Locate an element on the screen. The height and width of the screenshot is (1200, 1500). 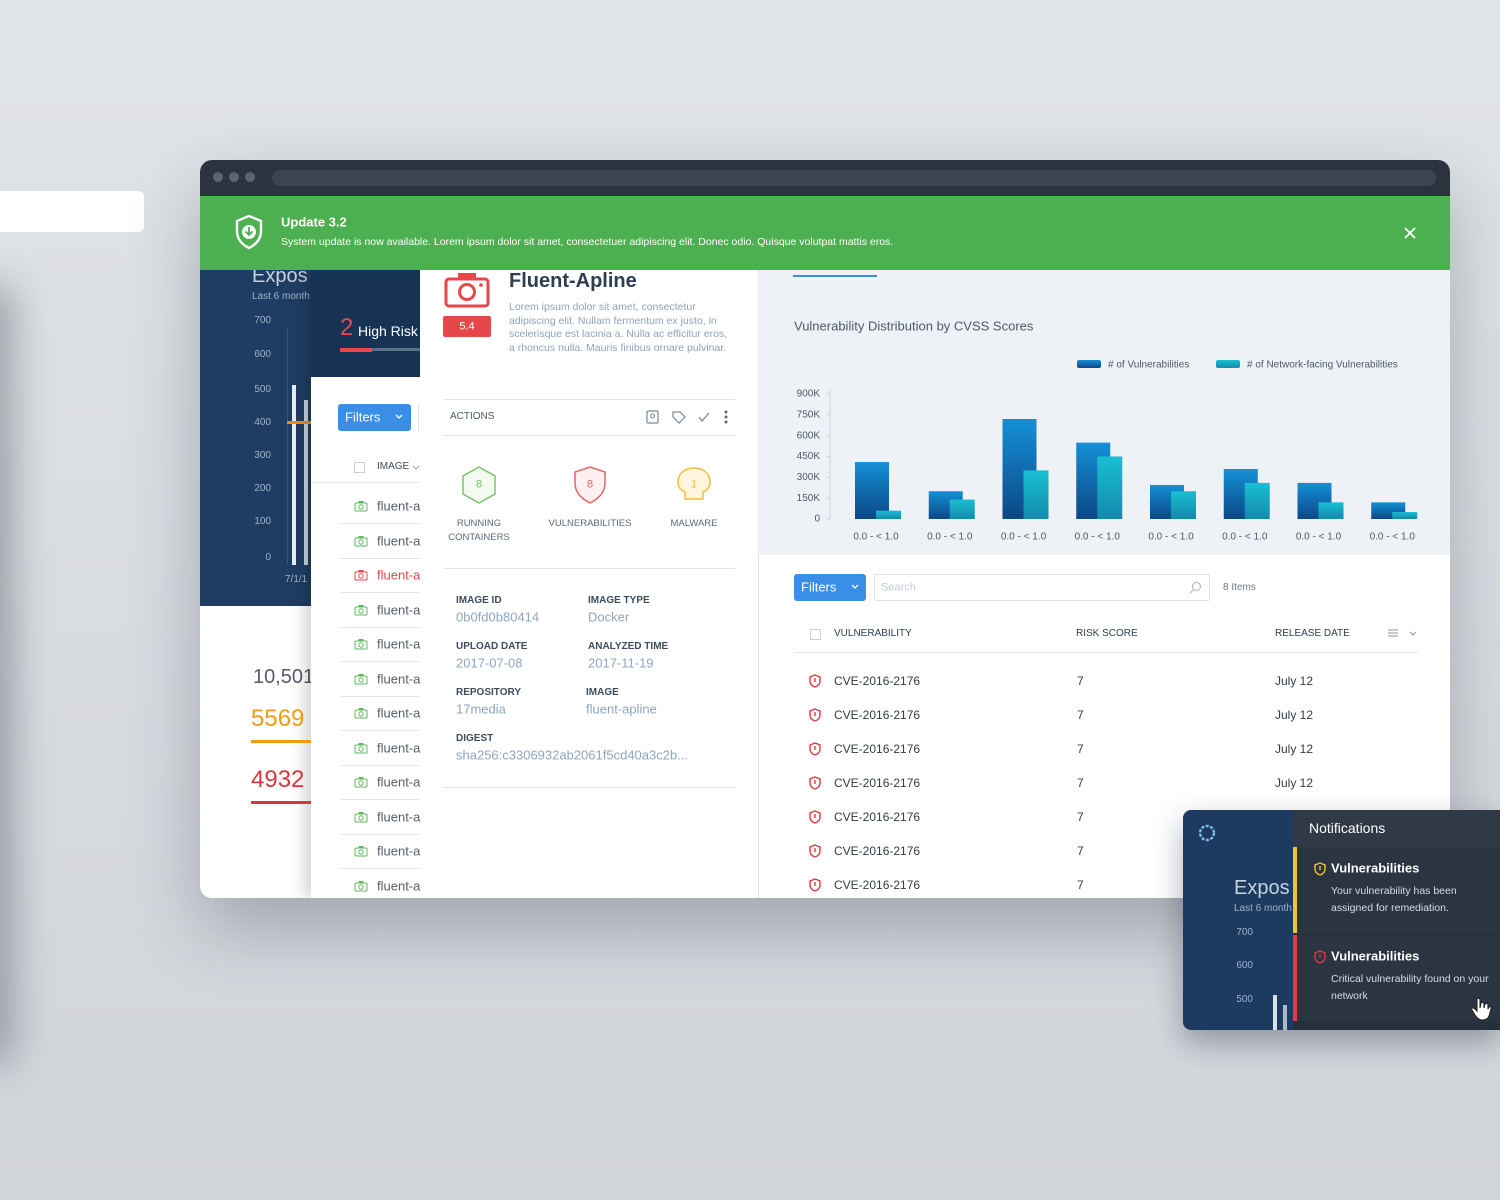
y-tick-label: 600K is located at coordinates (809, 435).